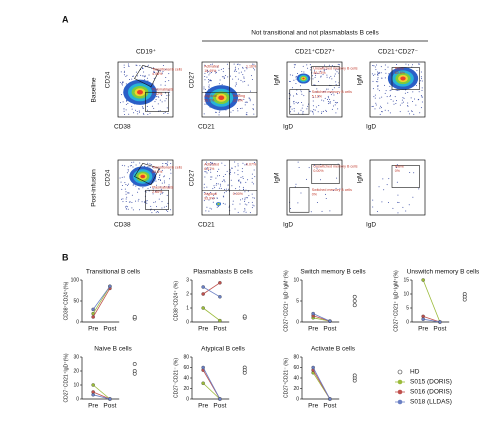  Describe the element at coordinates (288, 127) in the screenshot. I see `x-axis-label: IgD` at that location.